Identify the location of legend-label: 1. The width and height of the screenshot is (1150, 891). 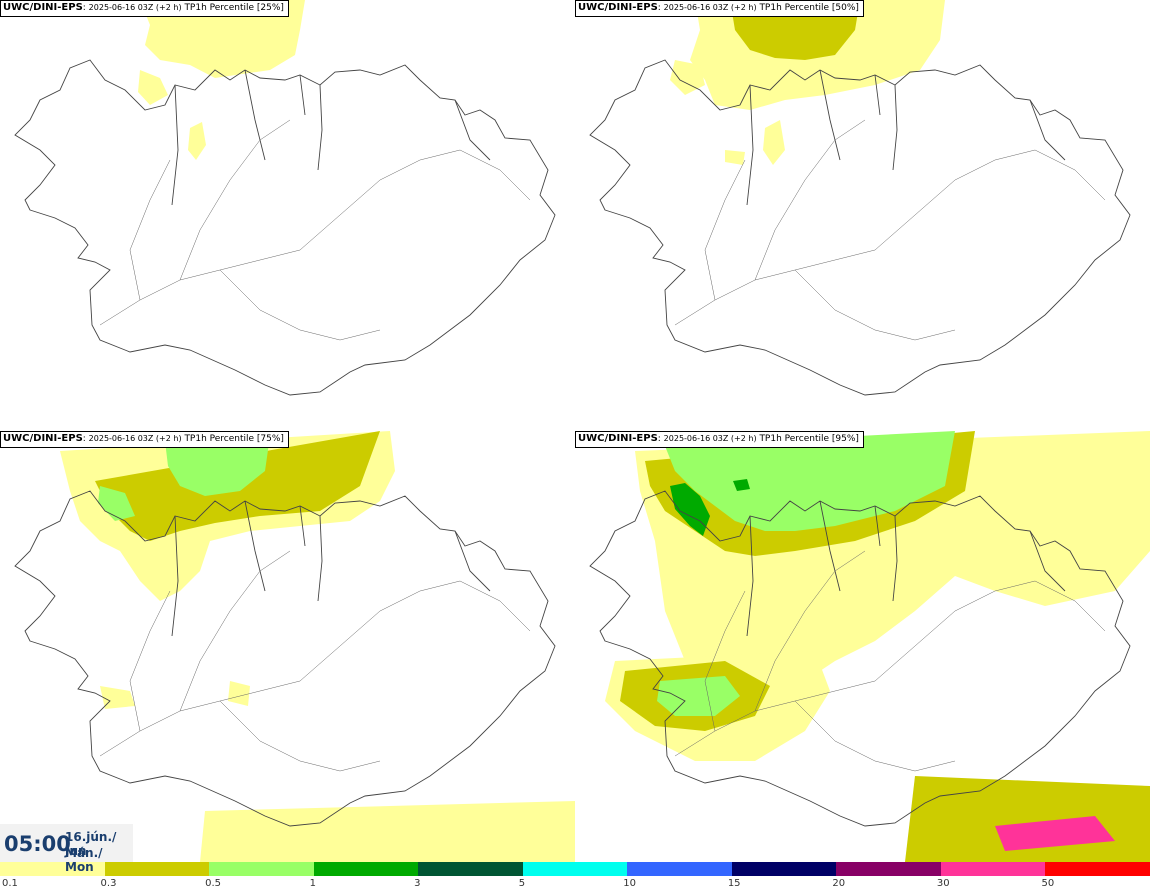
(312, 883).